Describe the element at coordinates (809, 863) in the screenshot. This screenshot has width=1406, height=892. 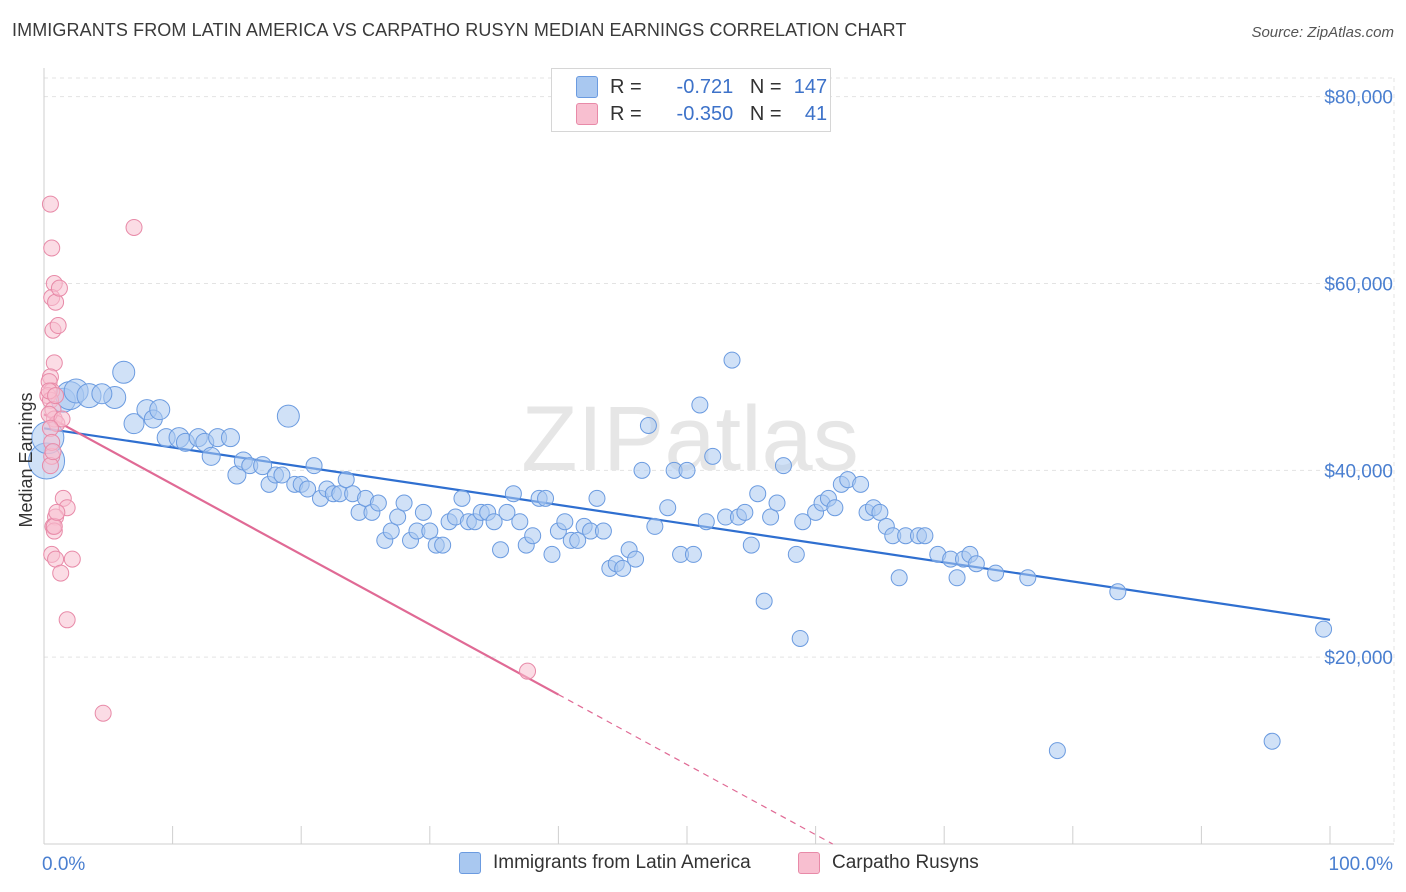
I see `bottom-legend-swatch-pink` at that location.